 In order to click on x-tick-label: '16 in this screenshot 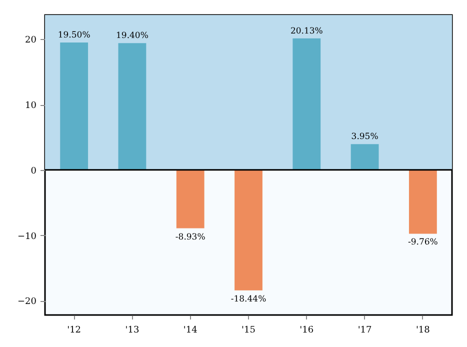, I will do `click(307, 331)`.